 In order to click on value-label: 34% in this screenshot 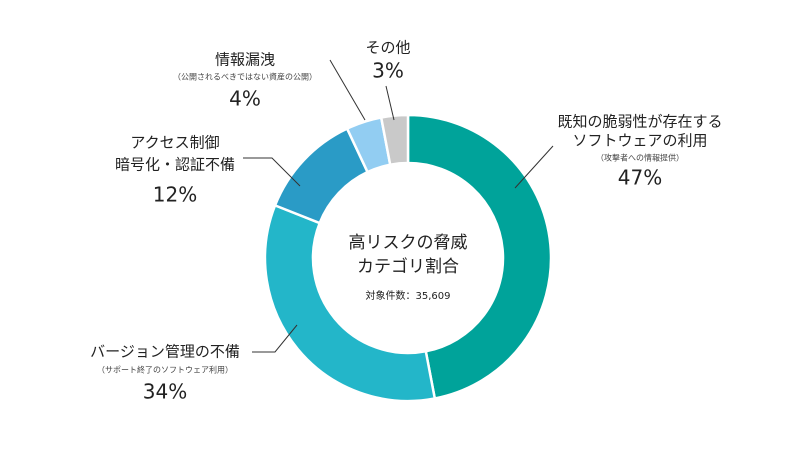, I will do `click(165, 392)`.